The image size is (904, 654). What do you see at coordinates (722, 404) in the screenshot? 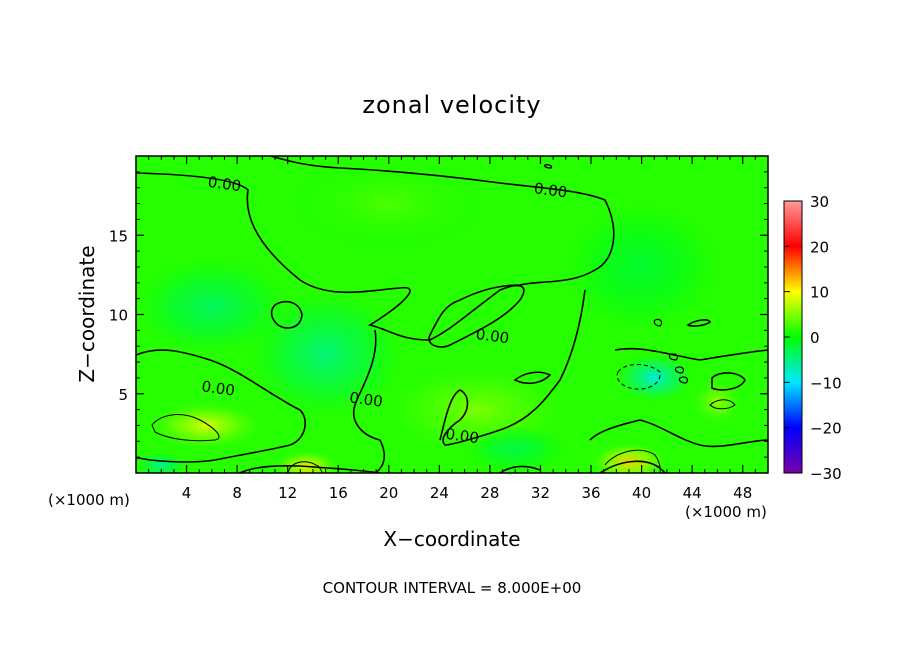
I see `contour-pos-loop4` at bounding box center [722, 404].